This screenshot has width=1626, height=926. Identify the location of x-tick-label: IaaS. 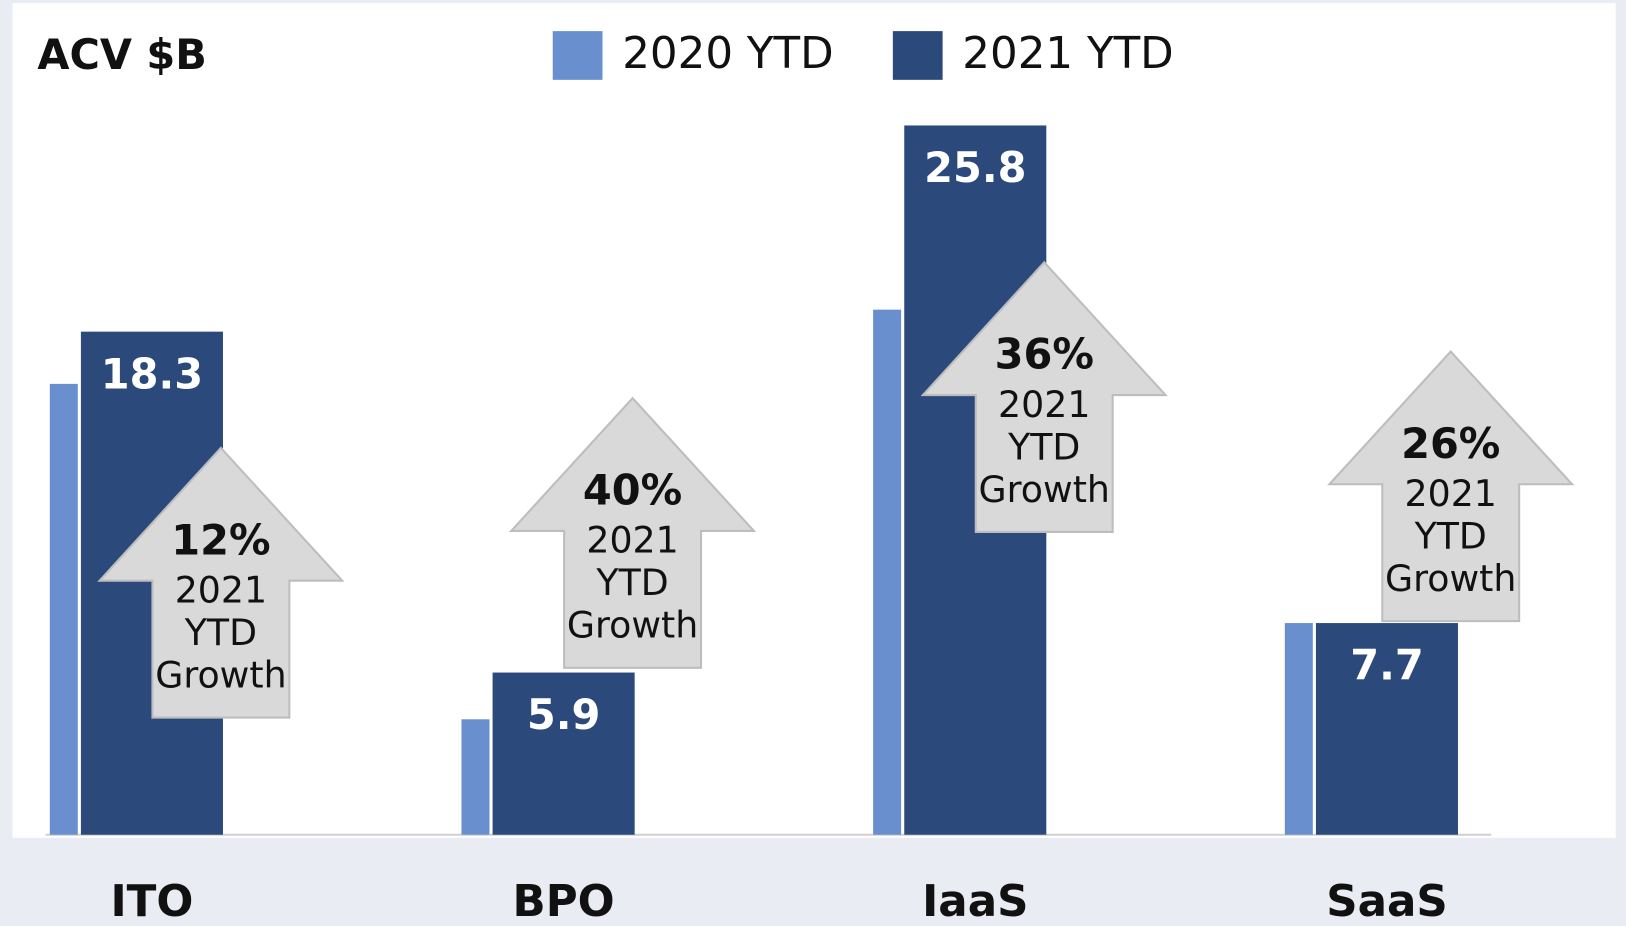
(975, 901).